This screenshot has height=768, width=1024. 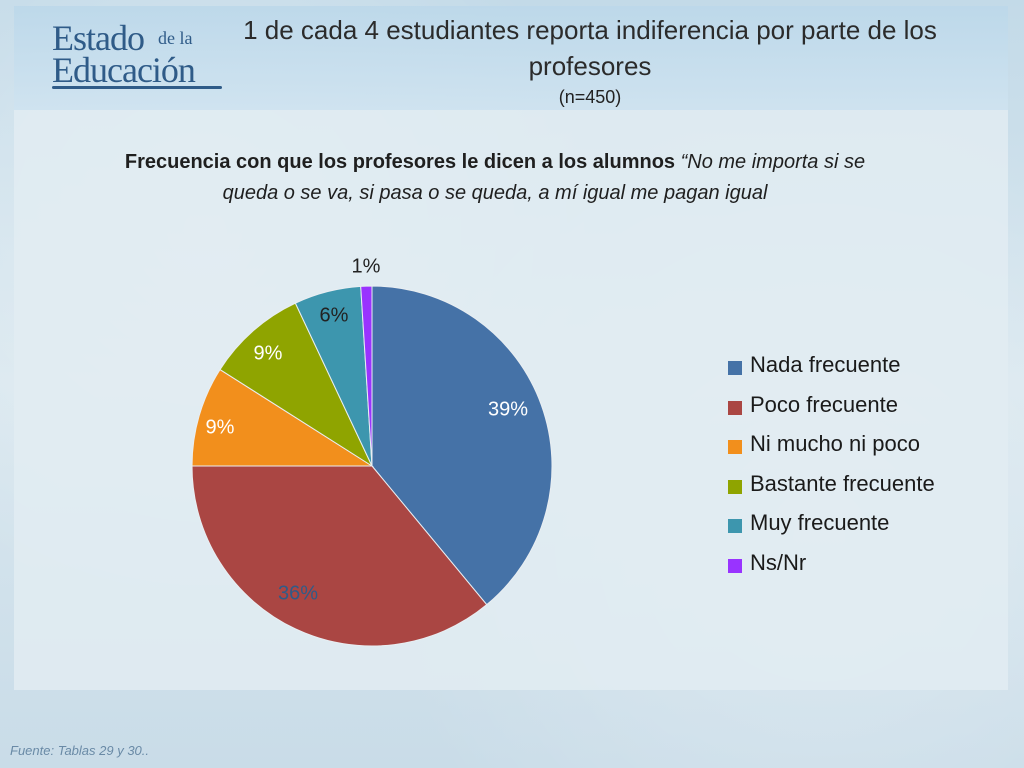 I want to click on pie-slice-nada-frecuente, so click(x=462, y=445).